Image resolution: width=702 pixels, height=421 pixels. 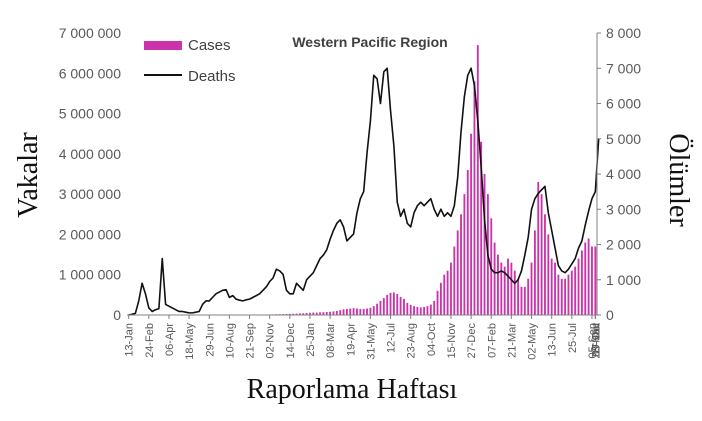 I want to click on y-left-tick-label: 3 000 000, so click(x=90, y=194).